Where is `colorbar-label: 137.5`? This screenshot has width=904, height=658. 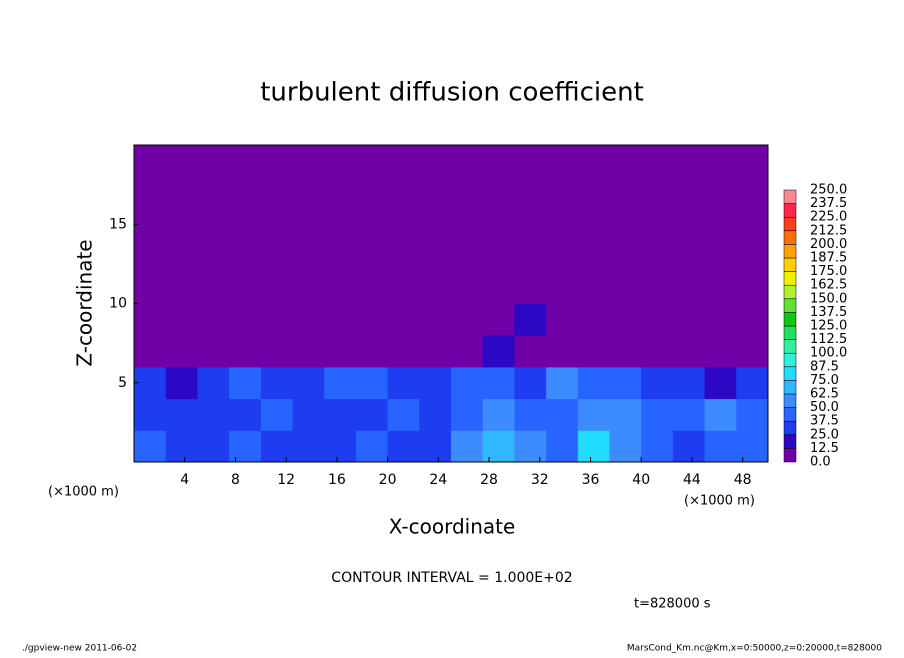 colorbar-label: 137.5 is located at coordinates (828, 312).